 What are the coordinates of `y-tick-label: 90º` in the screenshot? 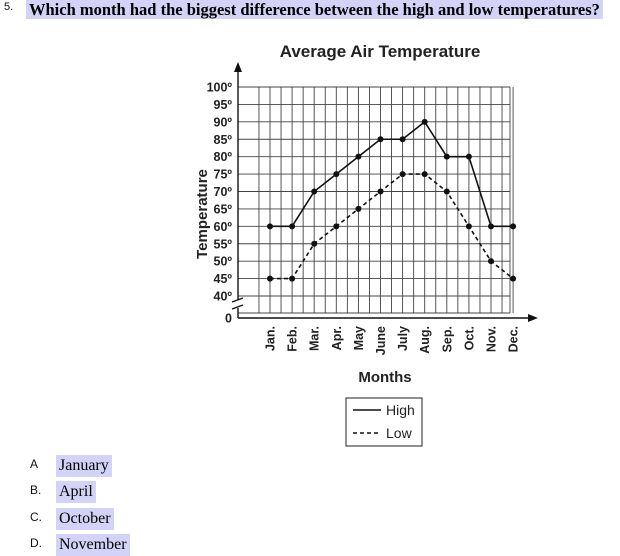 It's located at (223, 122).